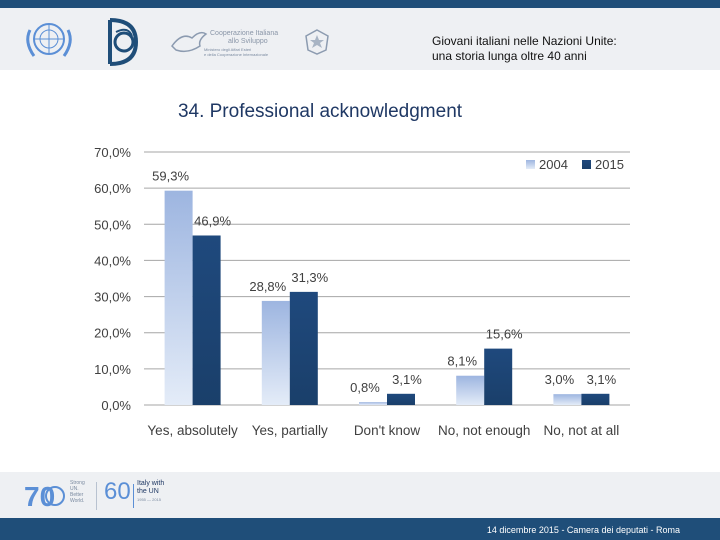 The image size is (720, 540). What do you see at coordinates (484, 430) in the screenshot?
I see `x-tick-label: No, not enough` at bounding box center [484, 430].